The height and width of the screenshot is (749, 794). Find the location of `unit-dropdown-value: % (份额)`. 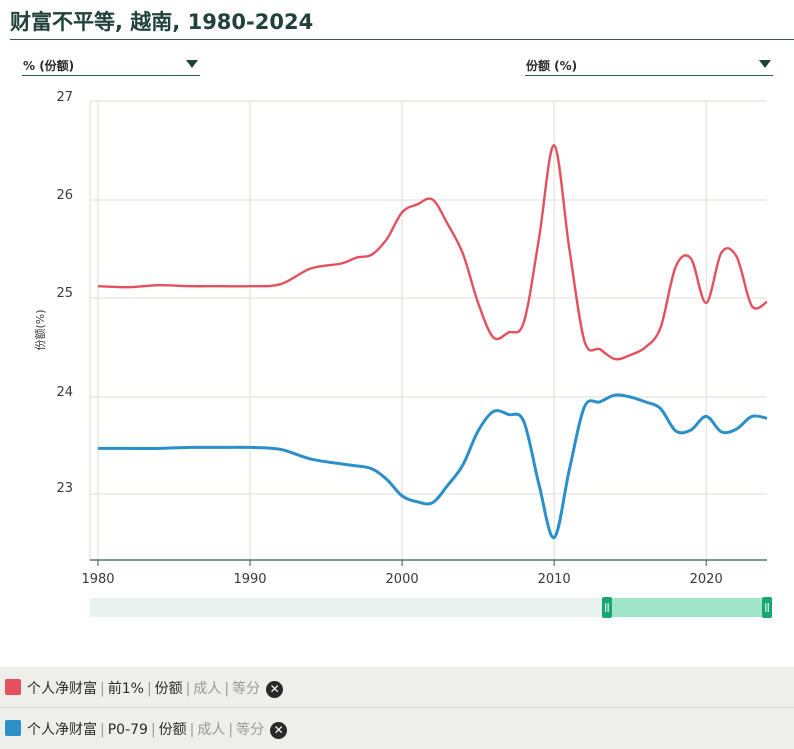

unit-dropdown-value: % (份额) is located at coordinates (49, 66).